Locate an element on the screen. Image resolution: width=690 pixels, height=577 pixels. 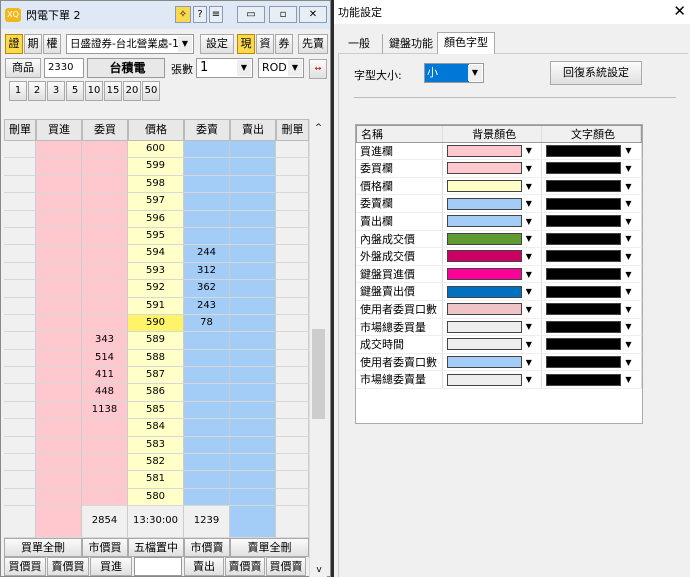
order-type-select: ROD ▼ is located at coordinates (281, 68).